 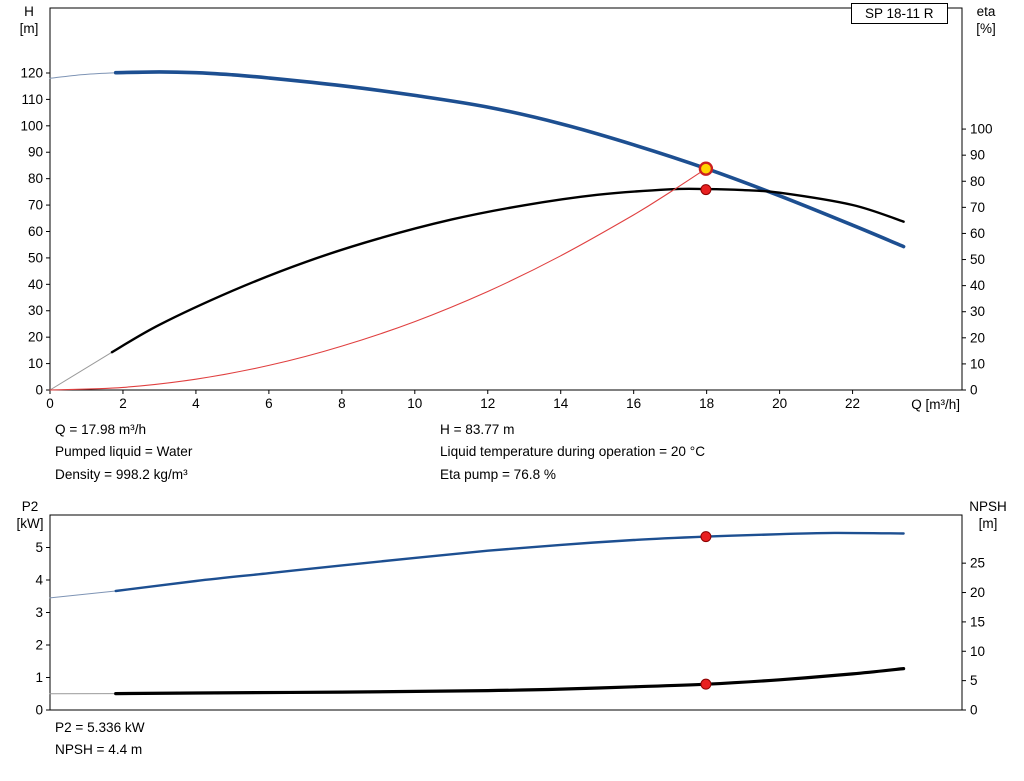 I want to click on right-axis-tick-label: 60, so click(x=977, y=233).